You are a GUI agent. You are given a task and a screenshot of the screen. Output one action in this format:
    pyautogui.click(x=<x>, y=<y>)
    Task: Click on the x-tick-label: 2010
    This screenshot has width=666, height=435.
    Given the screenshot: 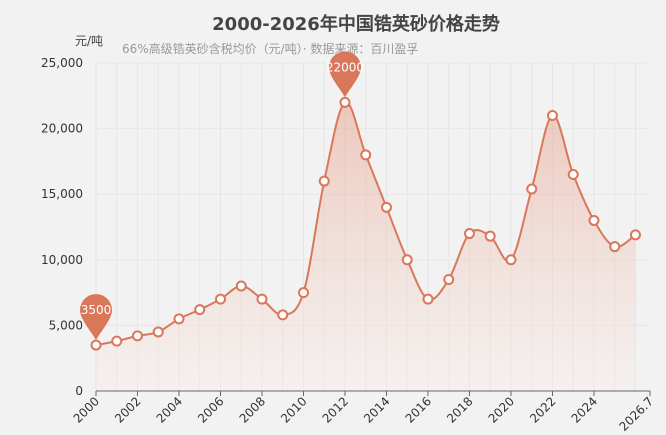 What is the action you would take?
    pyautogui.click(x=293, y=409)
    